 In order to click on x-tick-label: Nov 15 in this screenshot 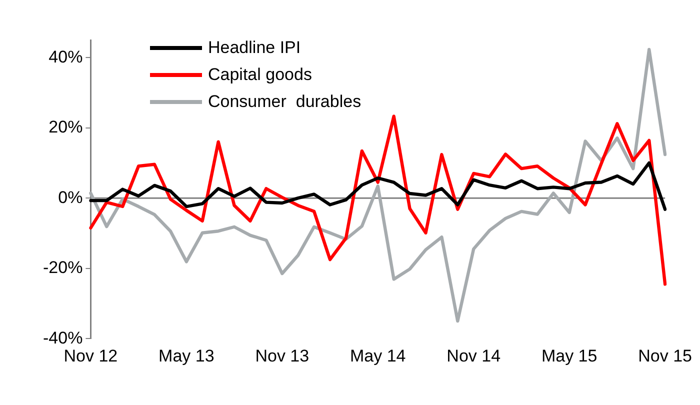, I will do `click(665, 356)`.